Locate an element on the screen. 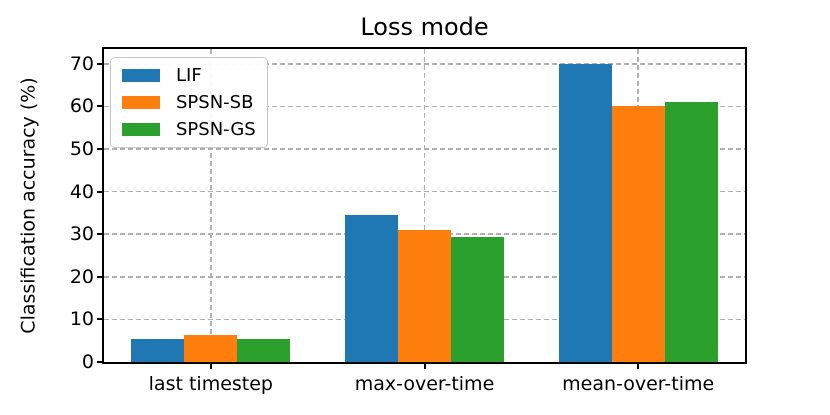 The width and height of the screenshot is (830, 415). y-tick-label: 70 is located at coordinates (81, 63).